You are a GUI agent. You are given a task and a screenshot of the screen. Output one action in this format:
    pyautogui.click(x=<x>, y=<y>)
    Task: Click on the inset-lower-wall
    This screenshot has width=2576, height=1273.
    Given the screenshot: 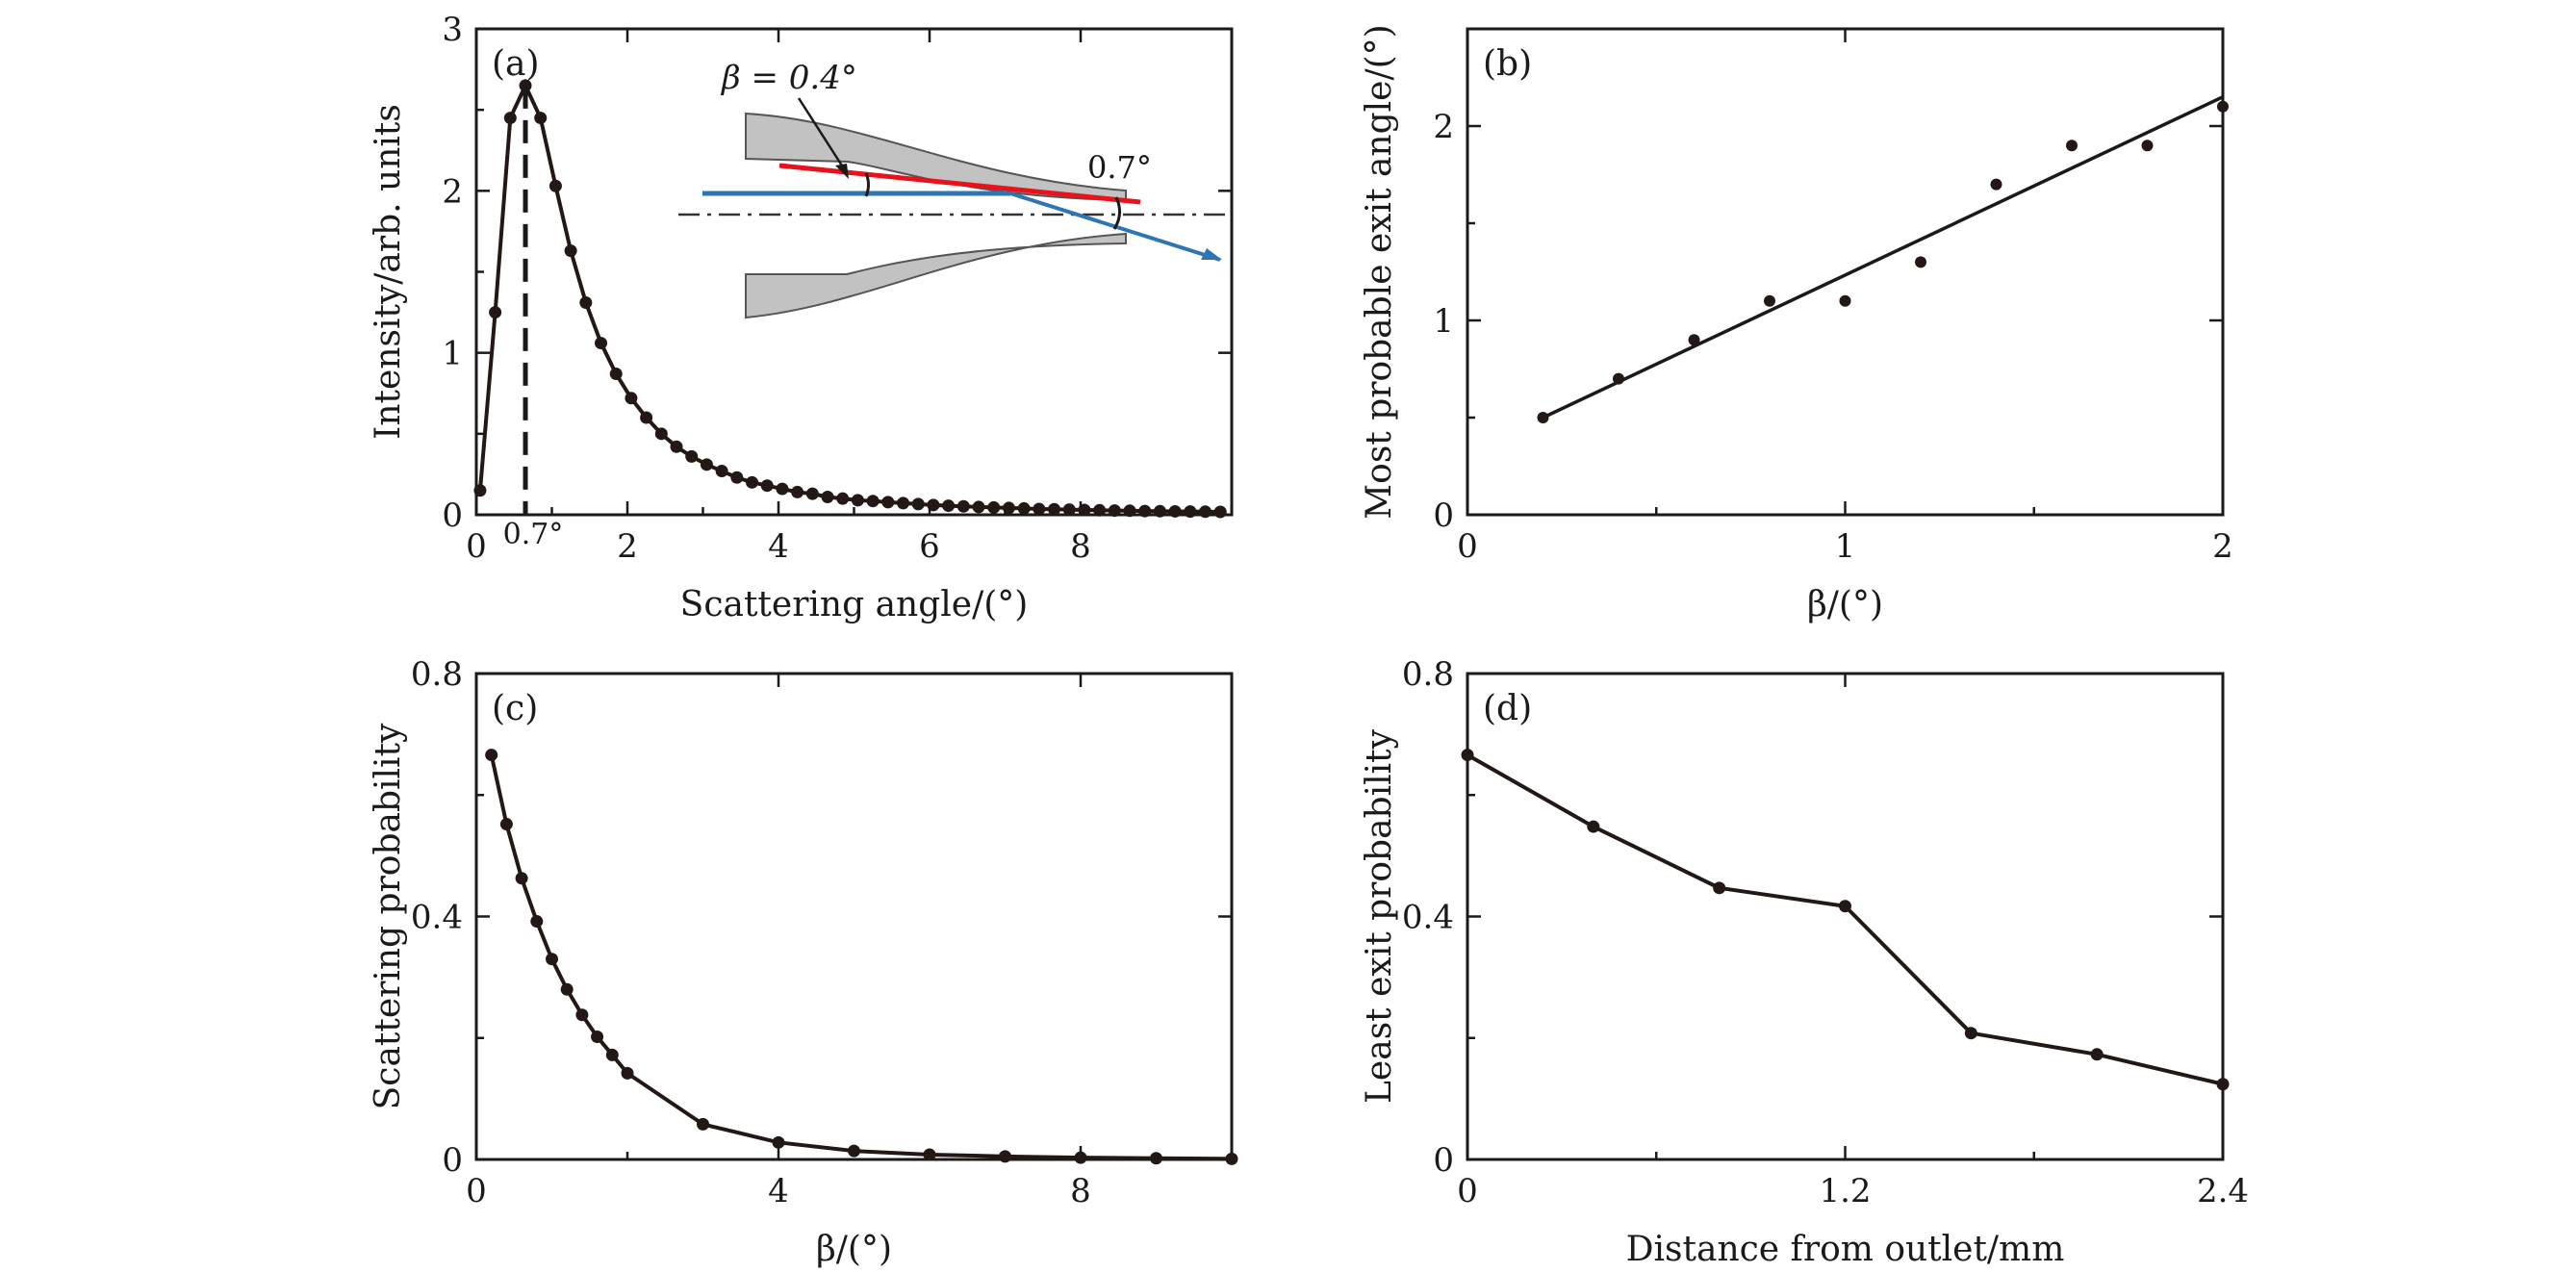 What is the action you would take?
    pyautogui.click(x=936, y=275)
    